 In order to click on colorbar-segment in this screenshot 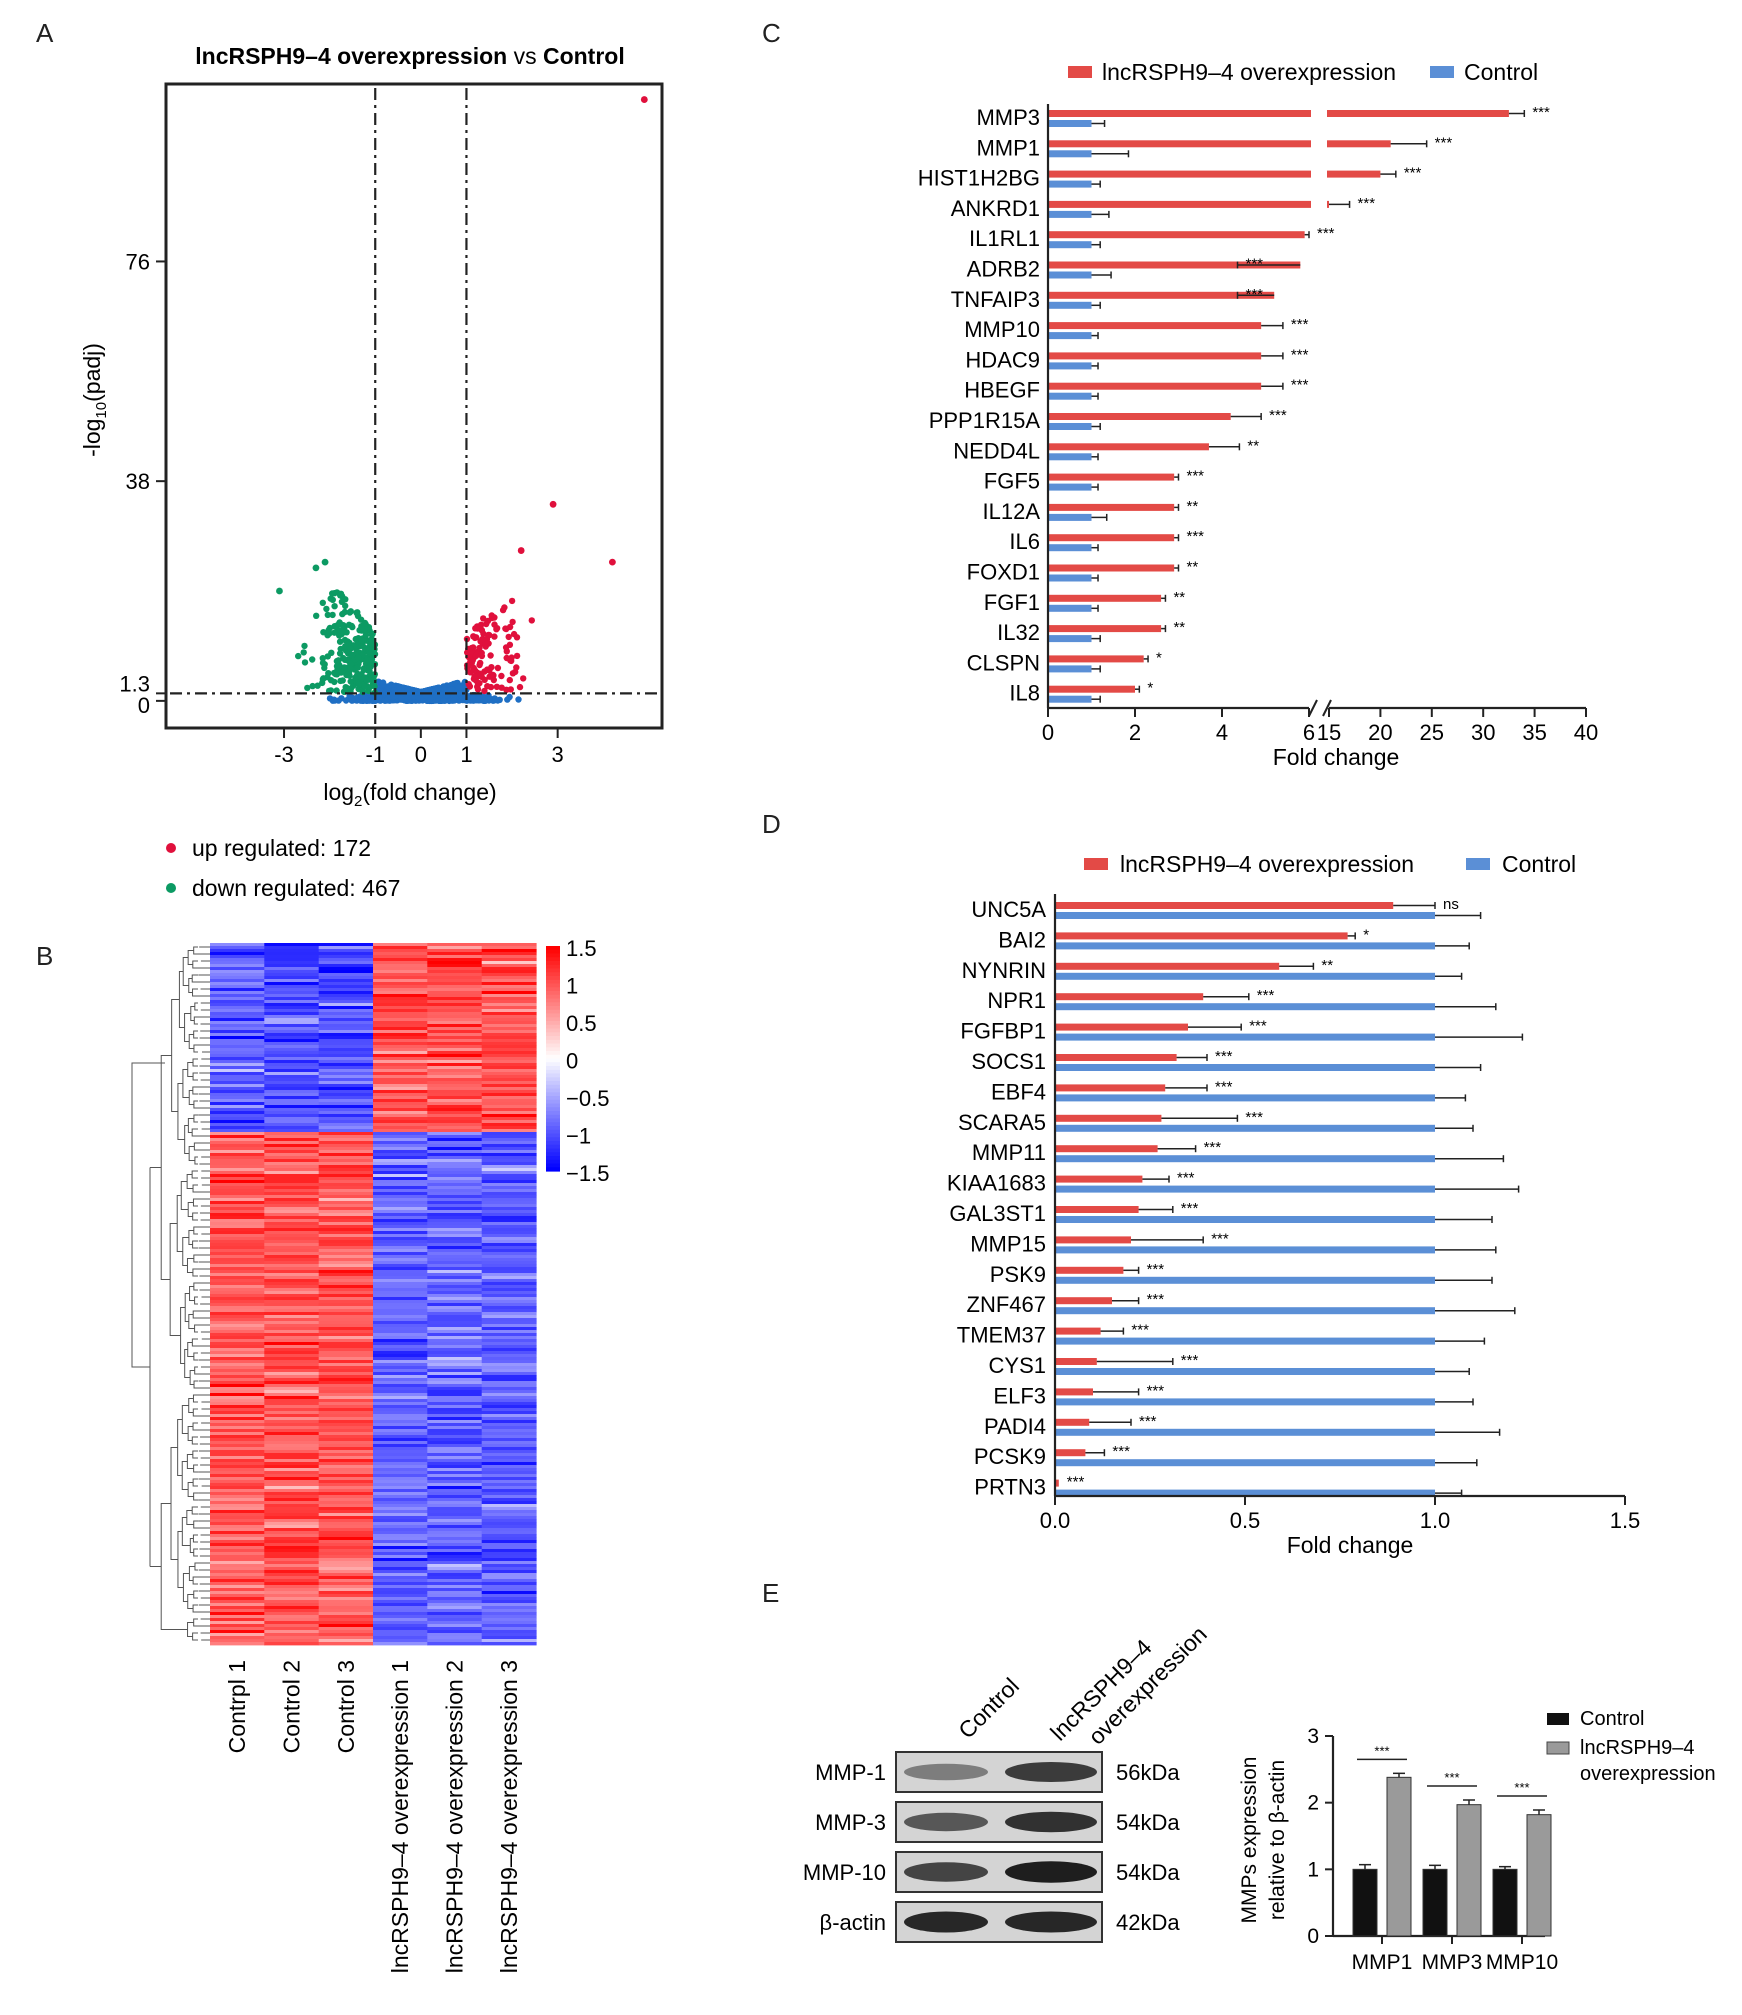, I will do `click(553, 982)`.